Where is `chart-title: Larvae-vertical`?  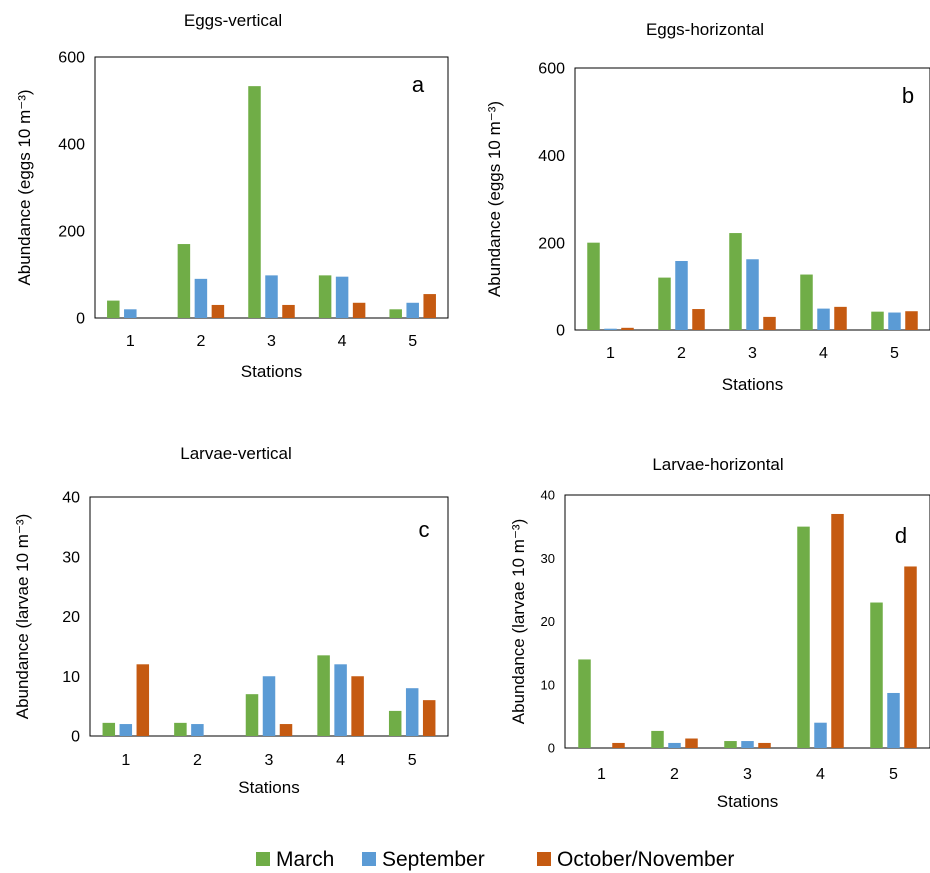
chart-title: Larvae-vertical is located at coordinates (236, 453).